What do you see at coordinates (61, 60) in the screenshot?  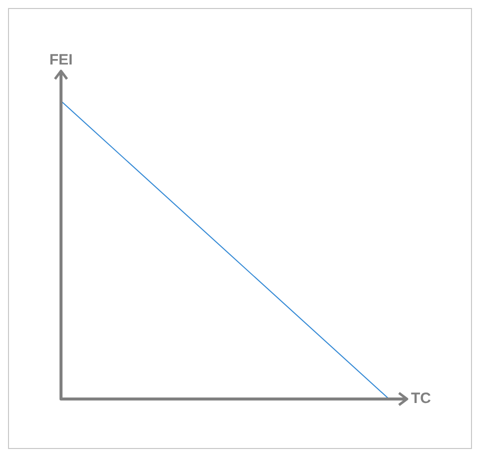 I see `y-axis-title: FEI` at bounding box center [61, 60].